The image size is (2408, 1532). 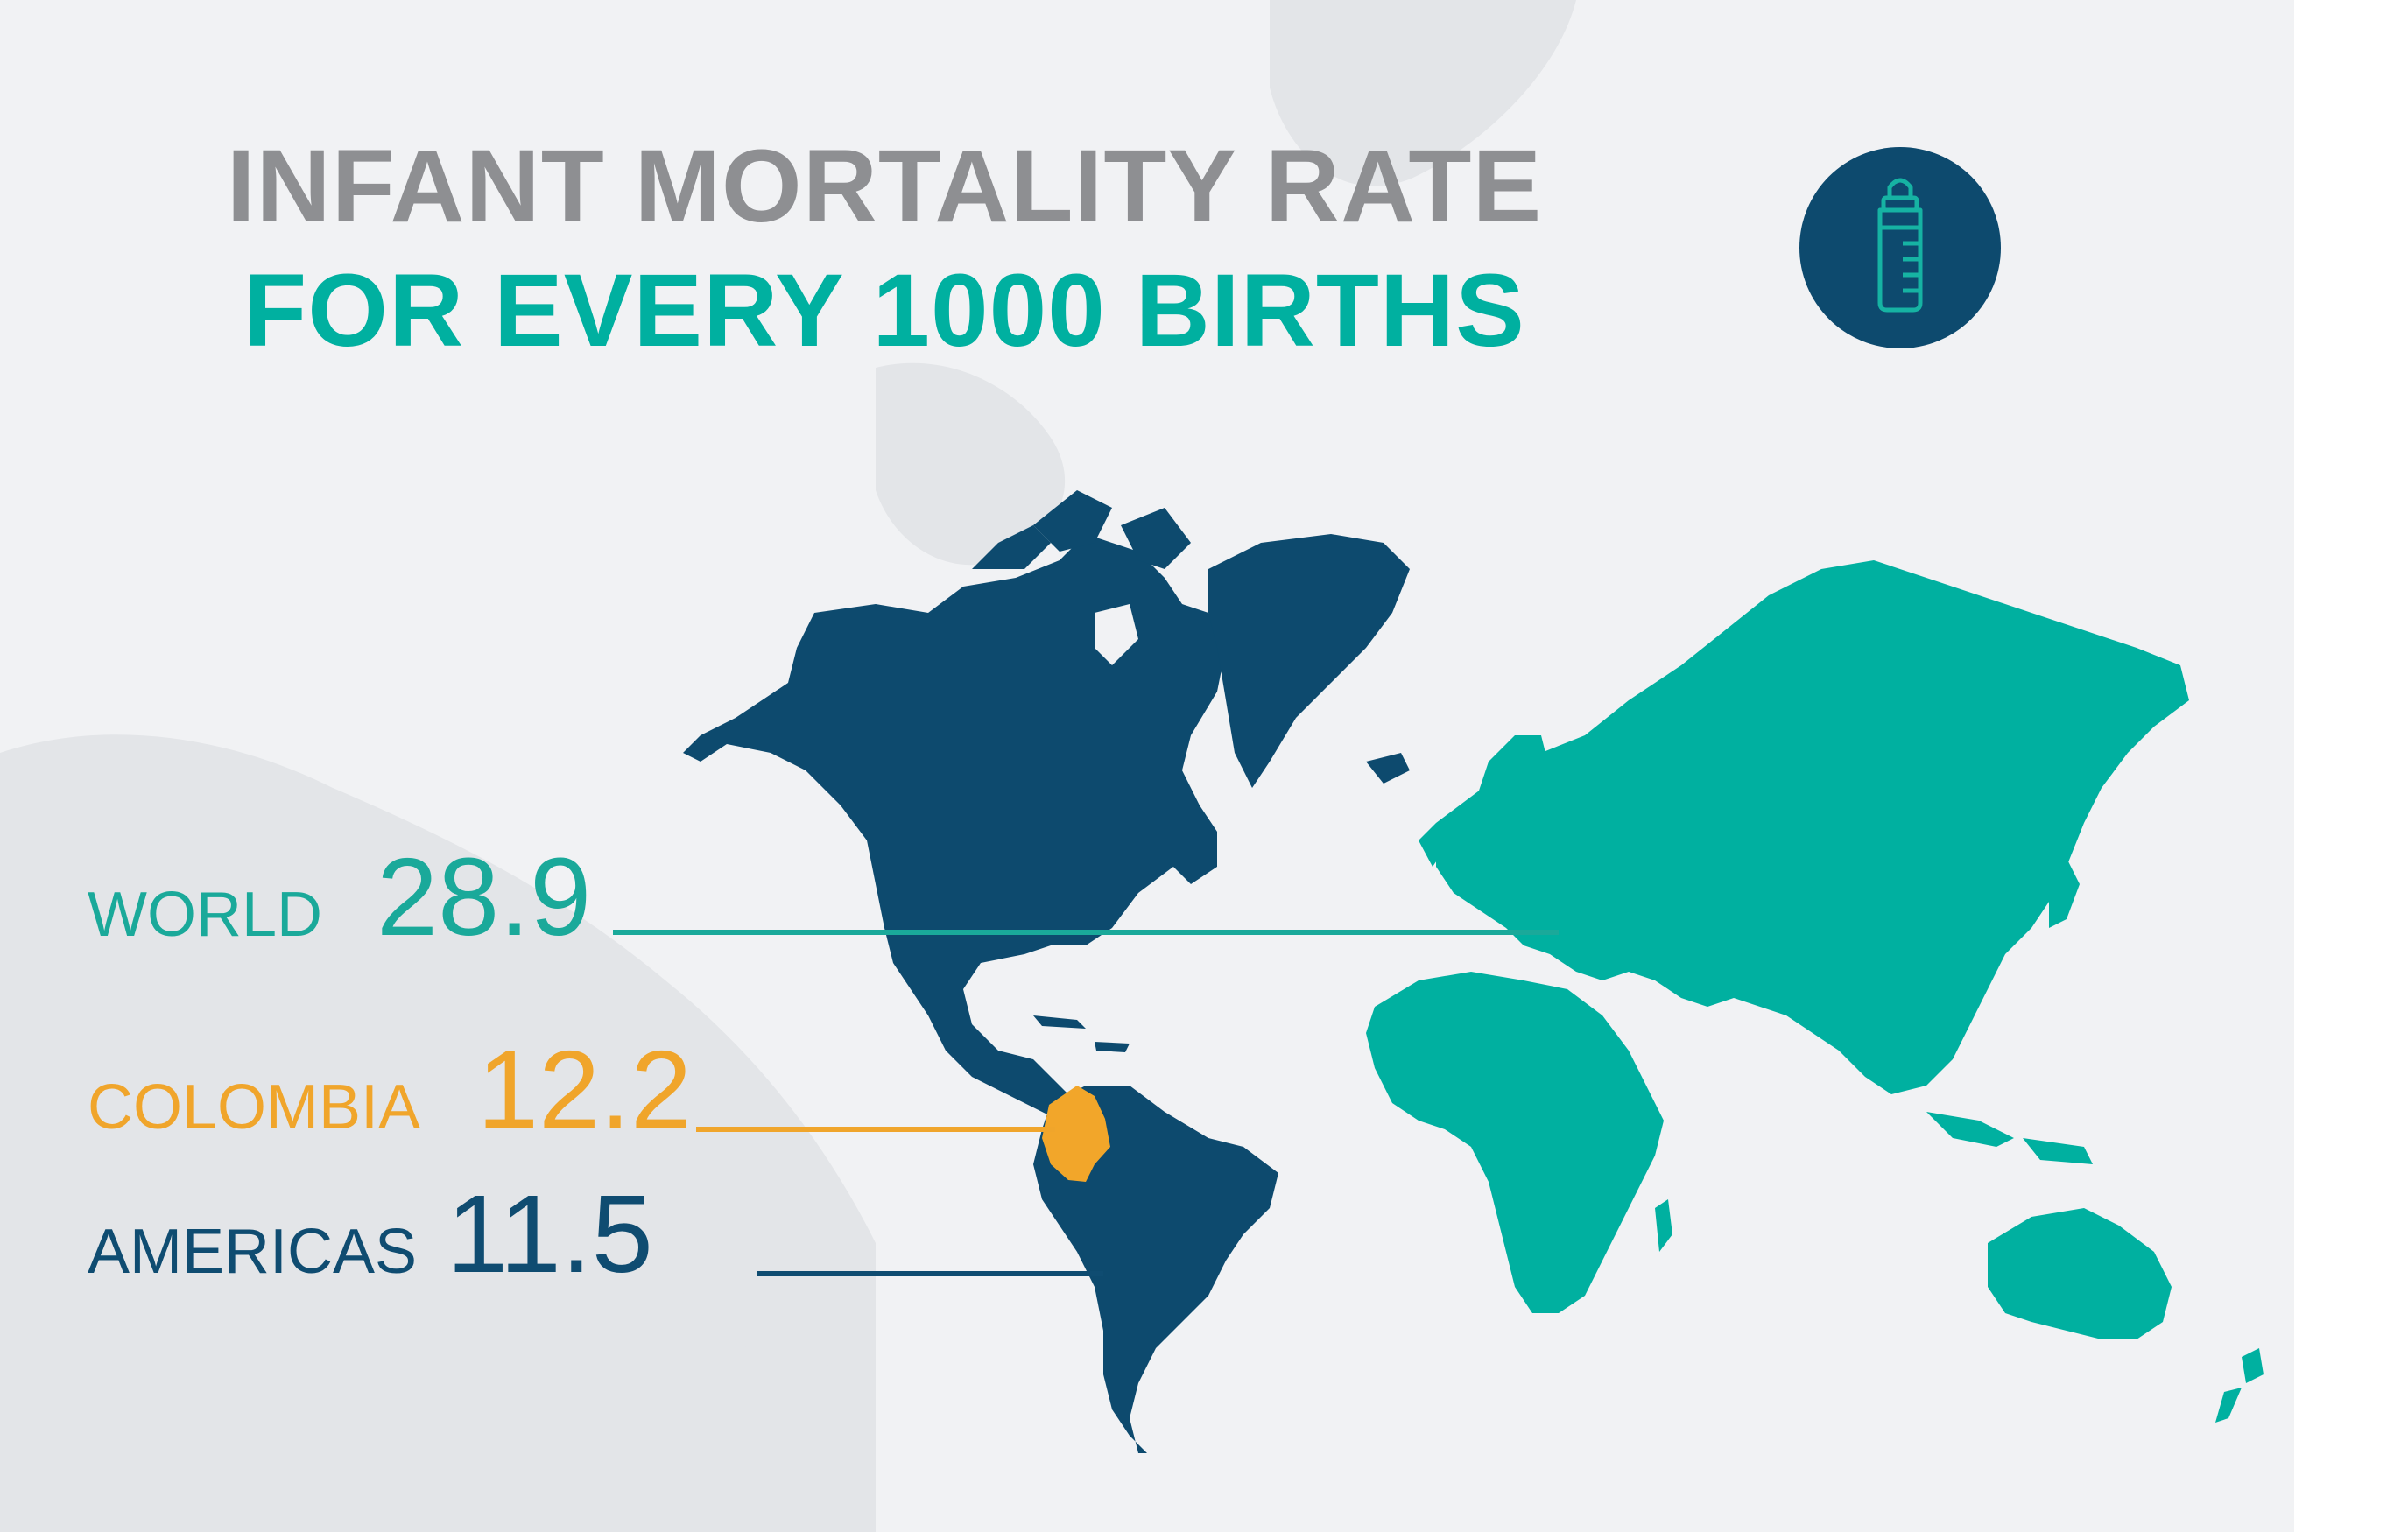 I want to click on americas-value: 11.5, so click(x=550, y=1234).